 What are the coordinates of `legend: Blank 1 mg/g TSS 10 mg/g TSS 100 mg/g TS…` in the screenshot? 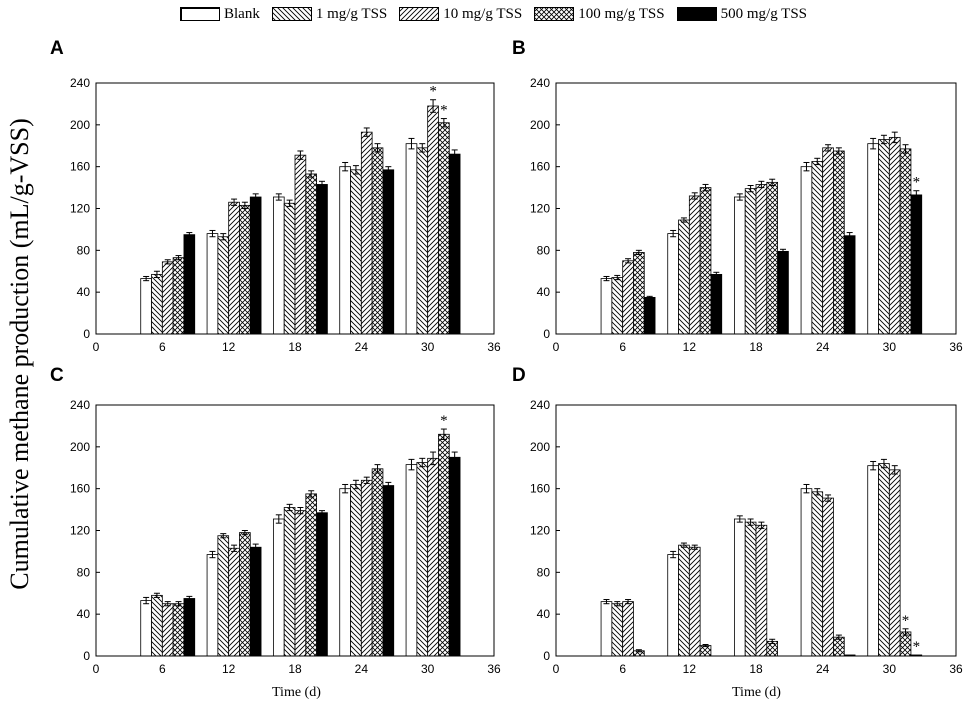 It's located at (499, 14).